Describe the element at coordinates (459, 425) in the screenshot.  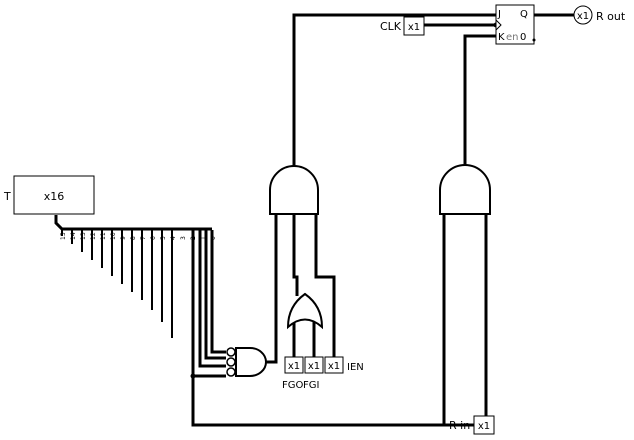
I see `r-in-pin-name: R in` at that location.